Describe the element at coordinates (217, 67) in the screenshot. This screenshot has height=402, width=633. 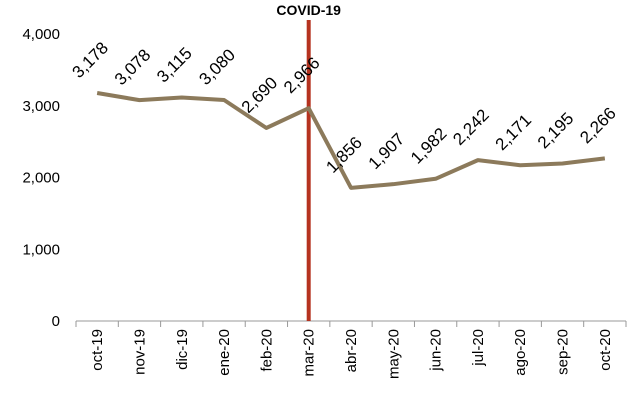
I see `data-label: 3,080` at that location.